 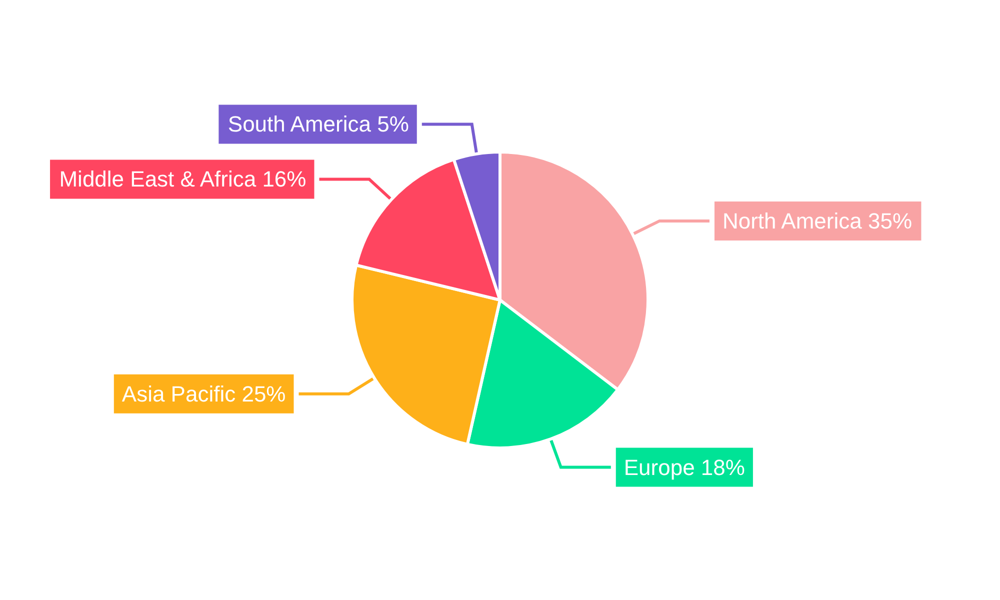 I want to click on slice-label: Asia Pacific 25%, so click(x=204, y=393).